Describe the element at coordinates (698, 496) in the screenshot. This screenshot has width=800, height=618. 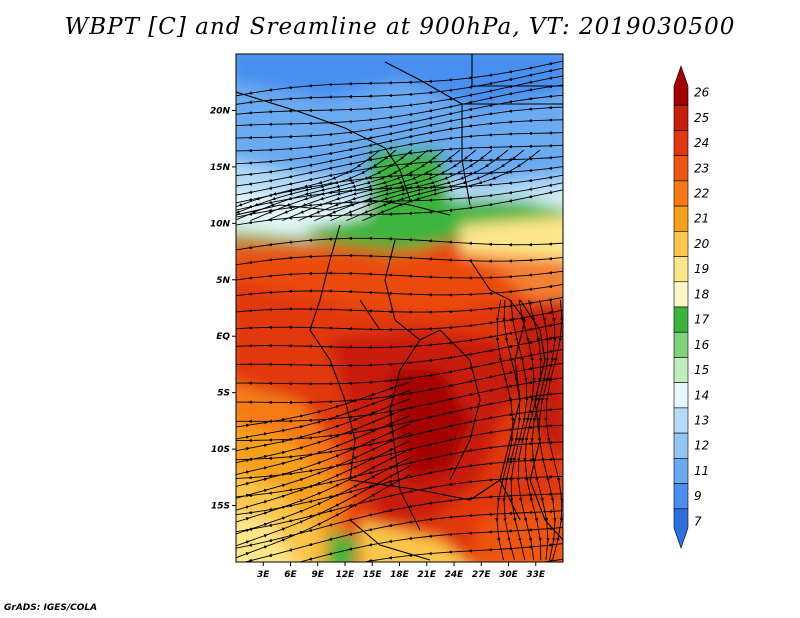
I see `colorbar-label: 9` at that location.